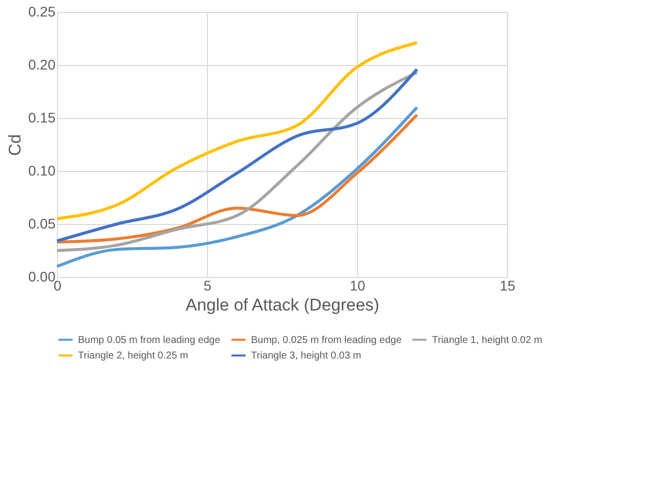 This screenshot has width=669, height=502. What do you see at coordinates (306, 356) in the screenshot?
I see `legend-label: Triangle 3, height 0.03 m` at bounding box center [306, 356].